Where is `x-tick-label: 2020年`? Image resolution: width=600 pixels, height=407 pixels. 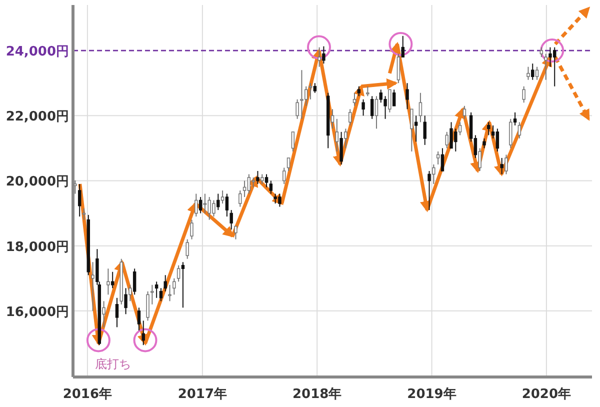
x-tick-label: 2020年 is located at coordinates (547, 394).